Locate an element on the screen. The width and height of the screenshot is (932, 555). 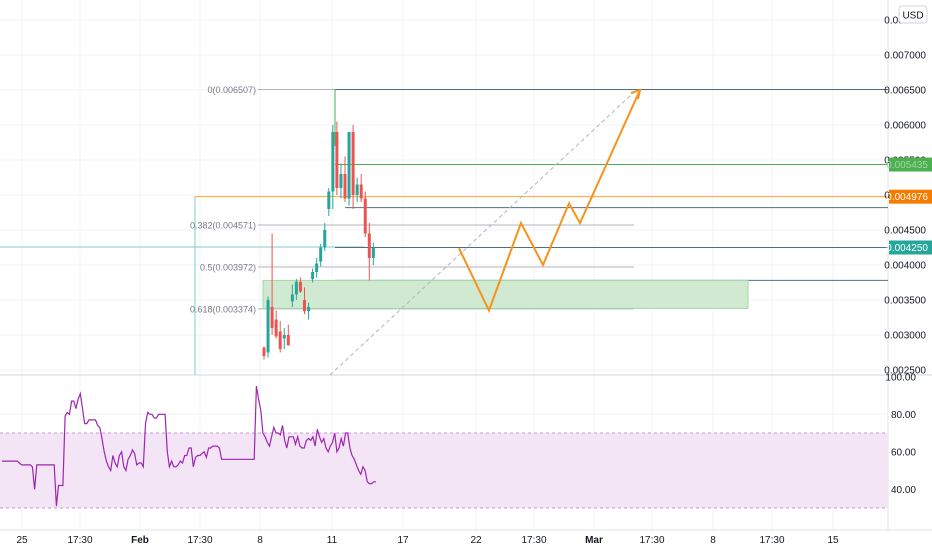
rsi-band is located at coordinates (444, 470).